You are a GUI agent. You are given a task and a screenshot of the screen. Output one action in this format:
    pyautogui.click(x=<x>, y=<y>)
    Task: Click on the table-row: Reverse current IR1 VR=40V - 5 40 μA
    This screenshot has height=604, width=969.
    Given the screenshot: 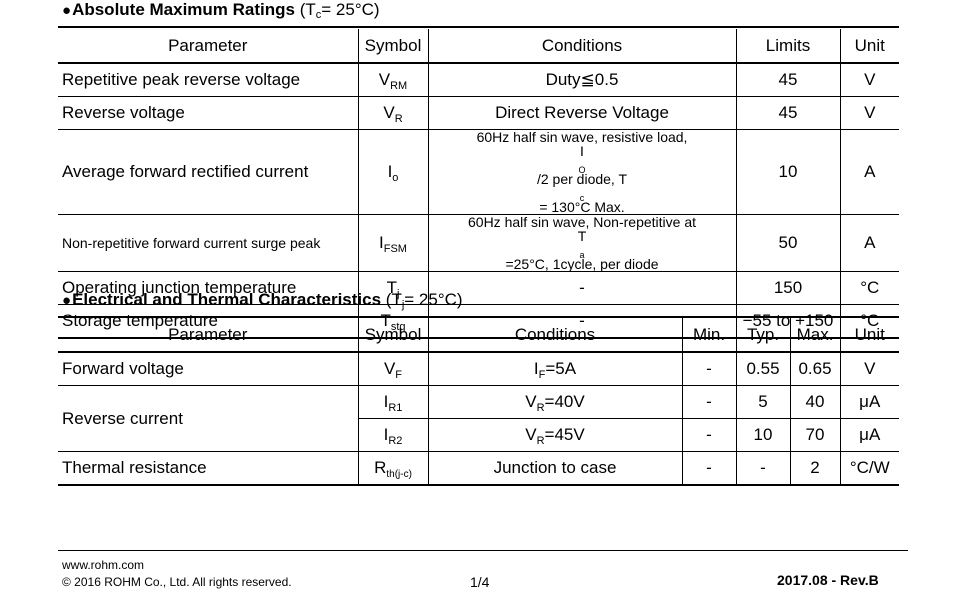 What is the action you would take?
    pyautogui.click(x=478, y=418)
    